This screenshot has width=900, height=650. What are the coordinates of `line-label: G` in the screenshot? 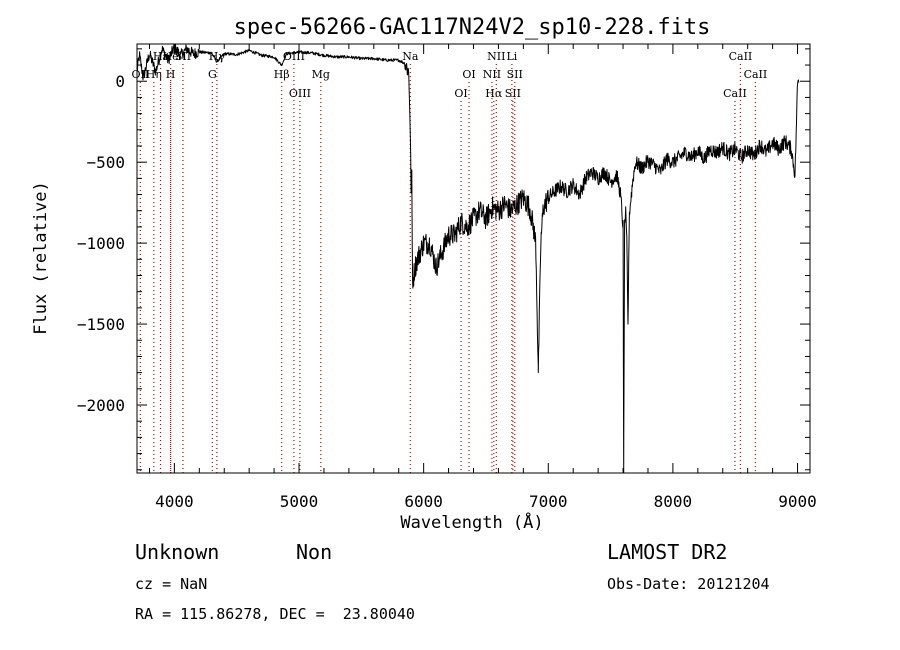 It's located at (212, 74).